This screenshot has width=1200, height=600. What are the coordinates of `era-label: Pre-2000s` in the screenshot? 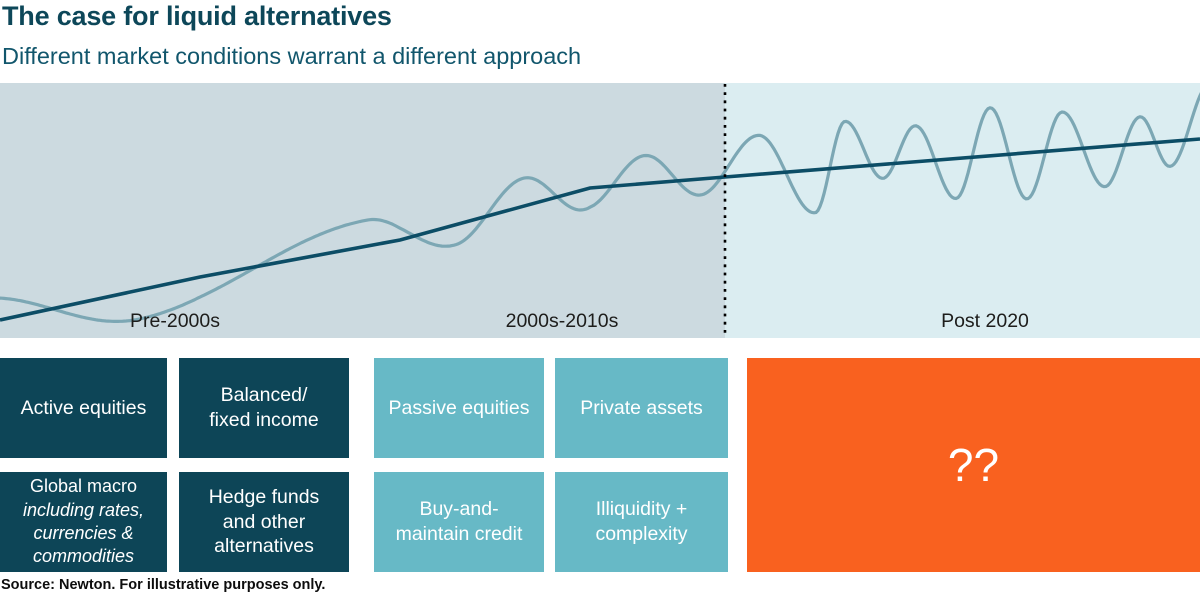 It's located at (175, 321).